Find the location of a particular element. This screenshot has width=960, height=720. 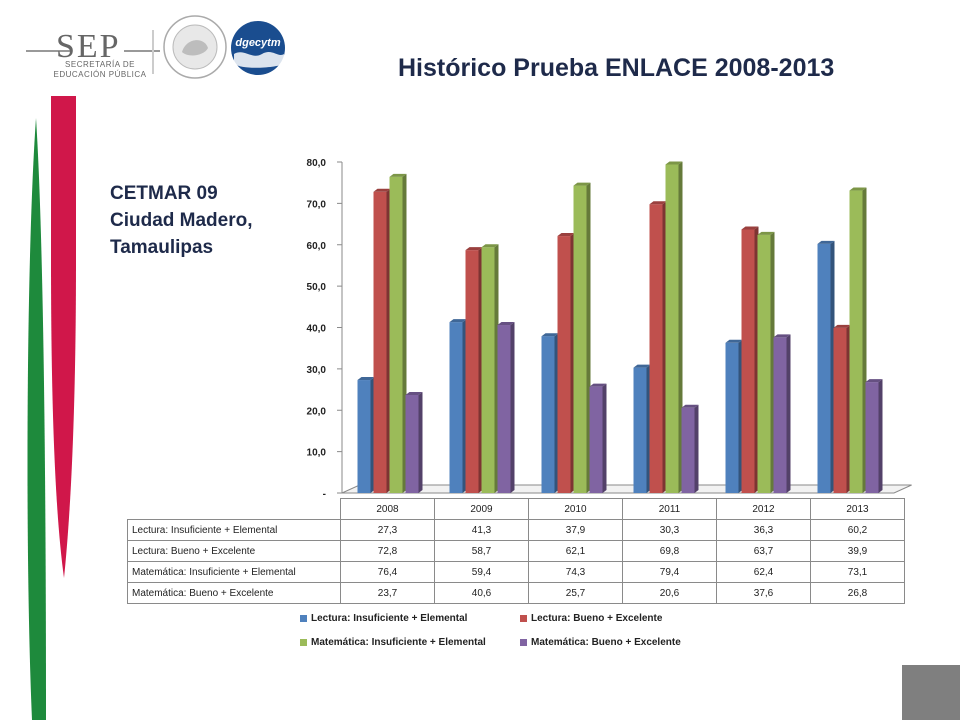

series-row-label: Matemática: Insuficiente + Elemental is located at coordinates (234, 572).